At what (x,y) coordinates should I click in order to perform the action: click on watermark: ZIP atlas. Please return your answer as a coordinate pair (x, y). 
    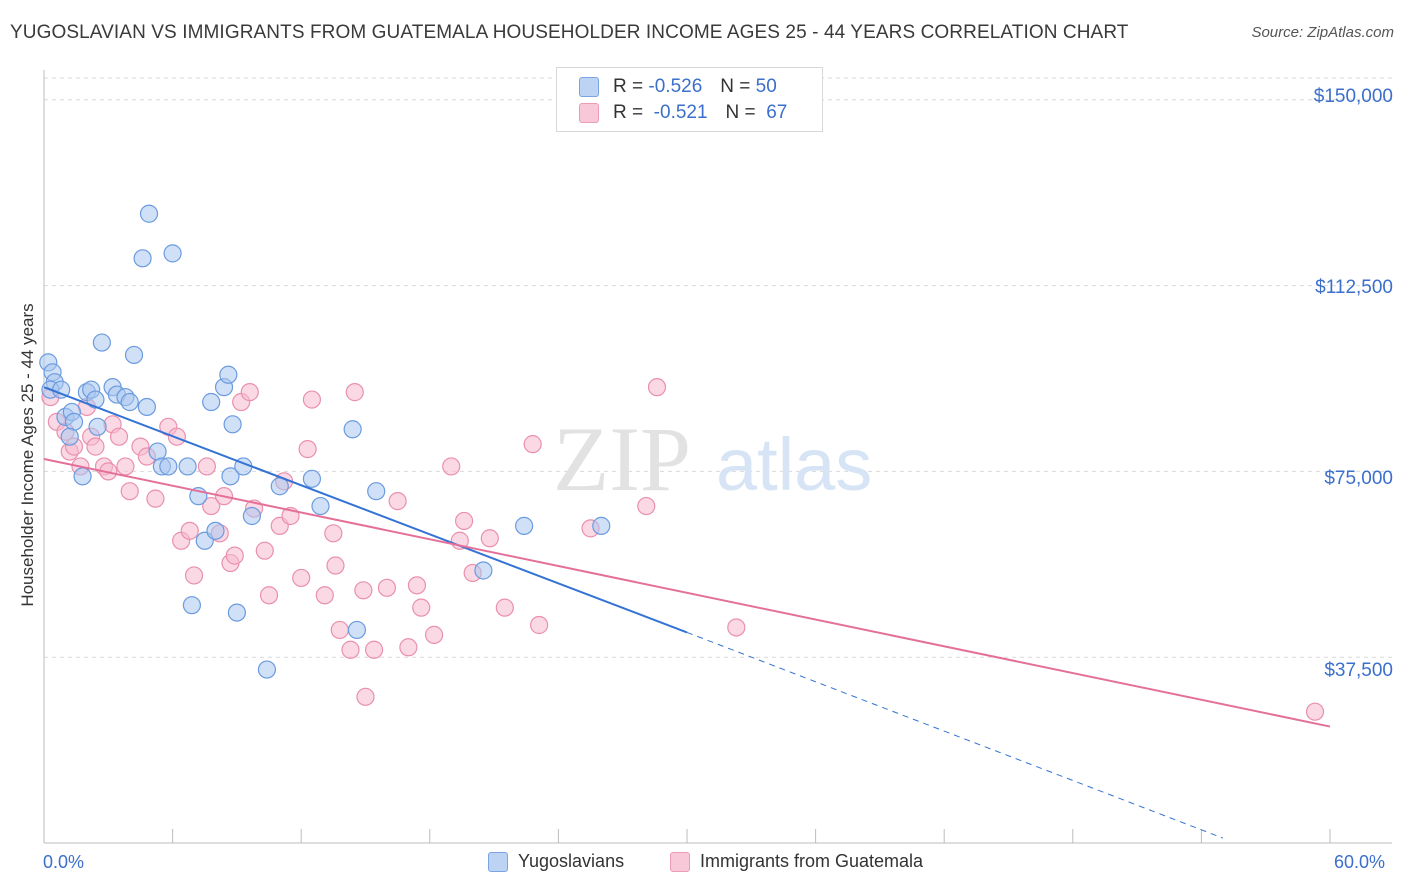
    Looking at the image, I should click on (712, 459).